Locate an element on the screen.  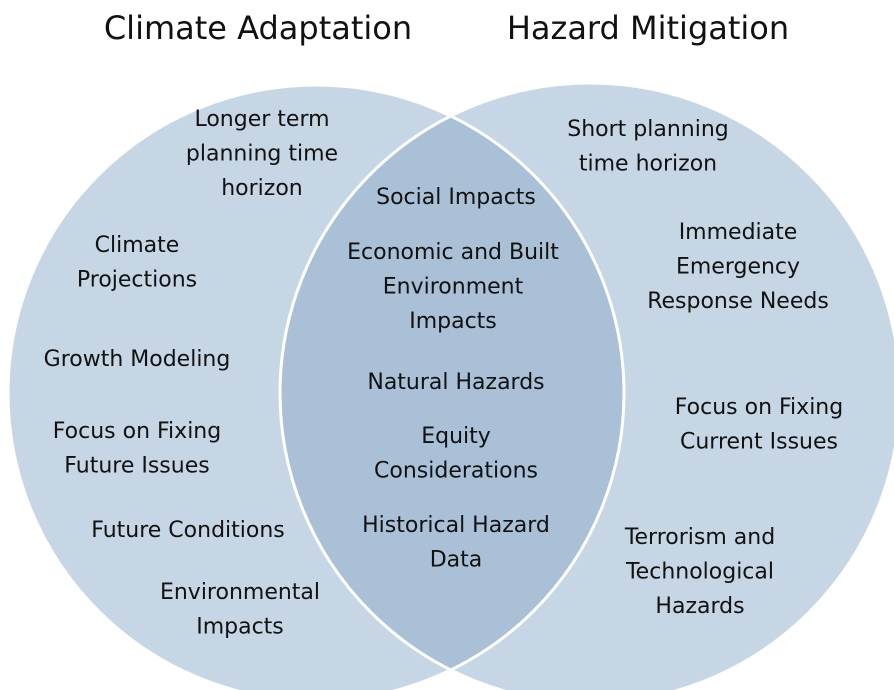
item-label: Current Issues is located at coordinates (759, 442).